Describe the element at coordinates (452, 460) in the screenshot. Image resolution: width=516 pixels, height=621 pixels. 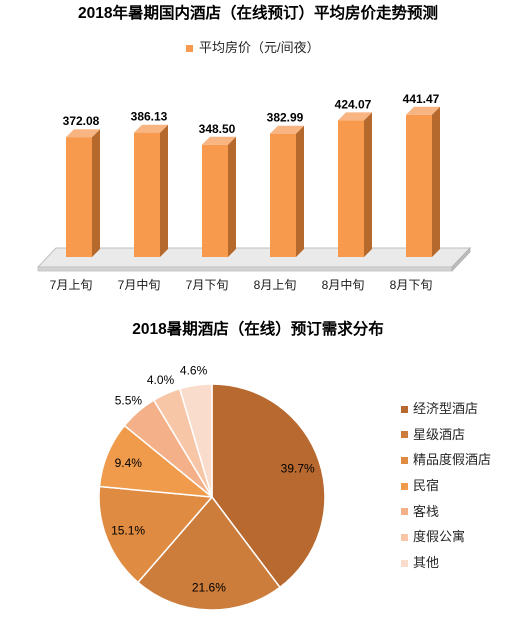
I see `pie-legend-label-3: 精品度假酒店` at that location.